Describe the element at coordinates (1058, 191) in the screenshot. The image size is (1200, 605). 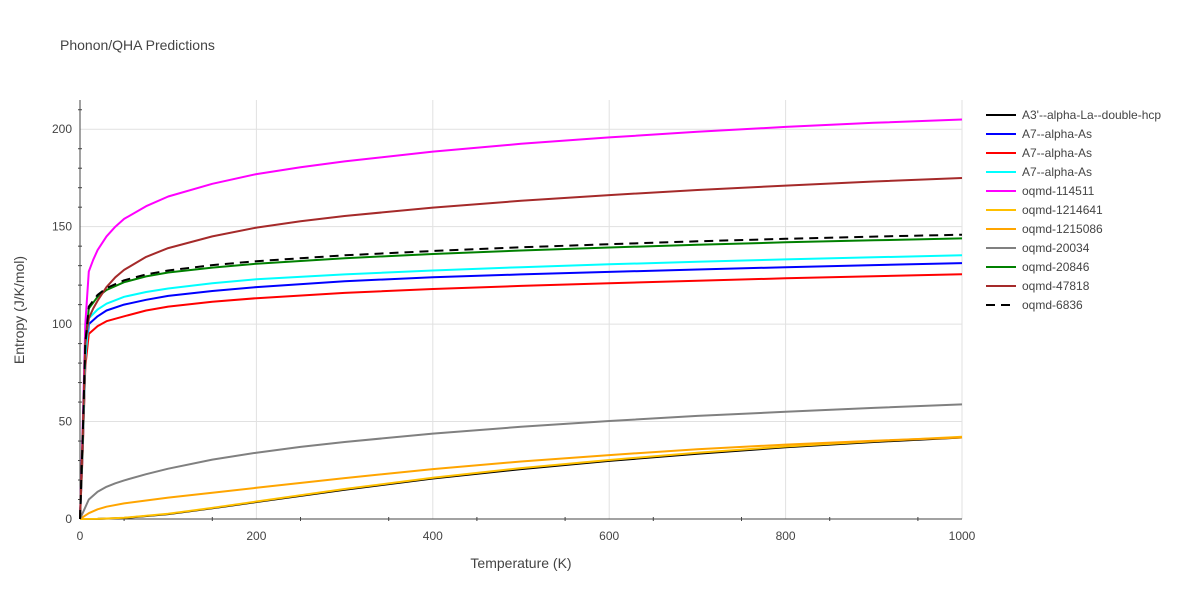
I see `legend-label: oqmd-114511` at that location.